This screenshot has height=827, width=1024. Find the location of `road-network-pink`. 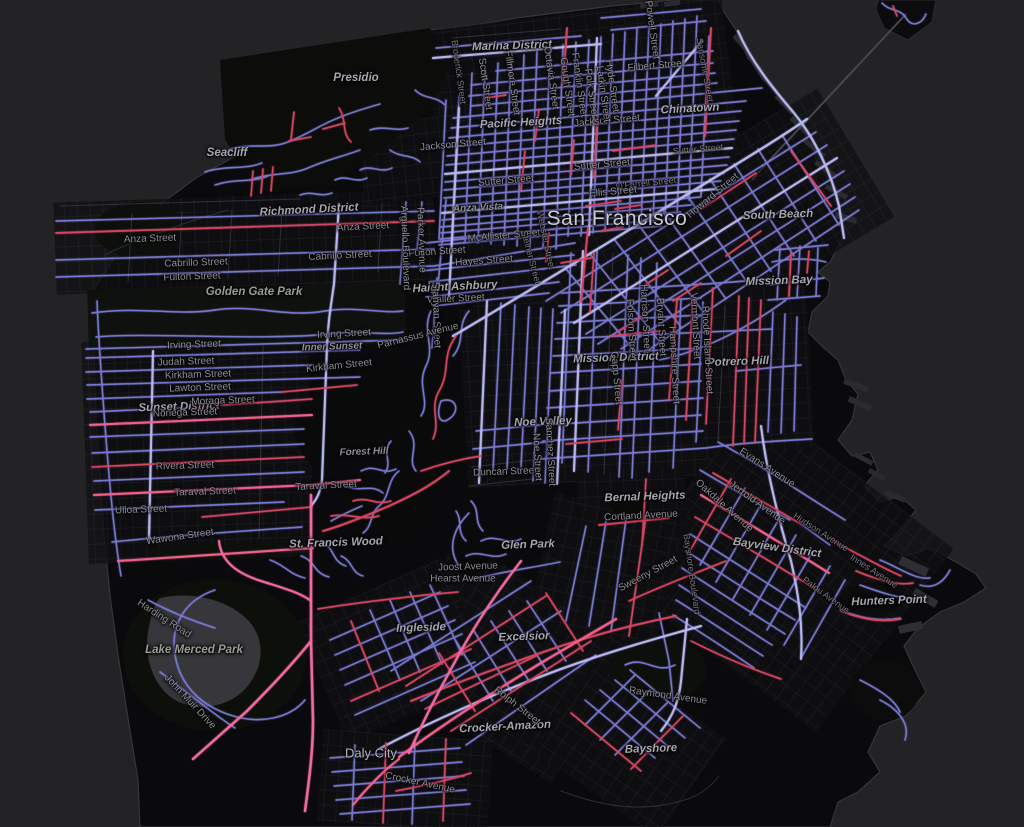

road-network-pink is located at coordinates (357, 653).